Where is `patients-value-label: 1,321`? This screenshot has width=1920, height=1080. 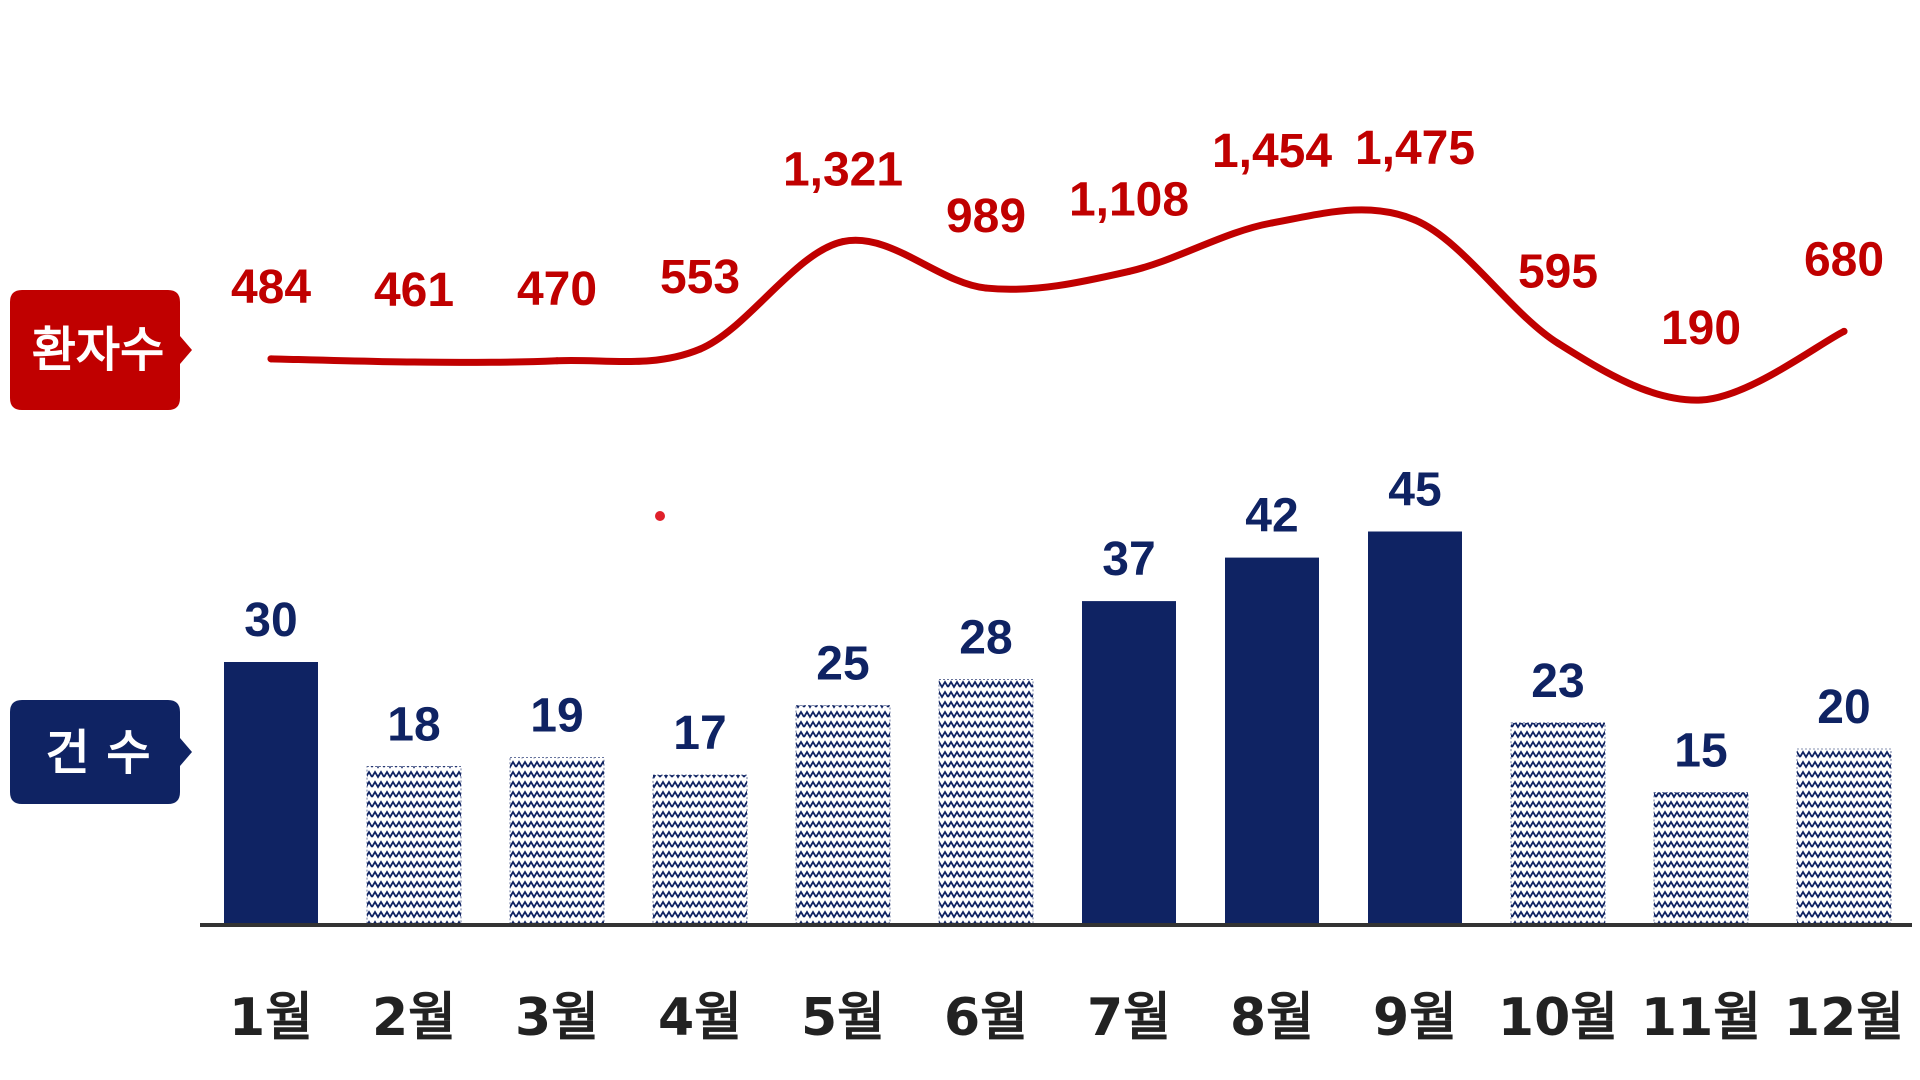
patients-value-label: 1,321 is located at coordinates (843, 170).